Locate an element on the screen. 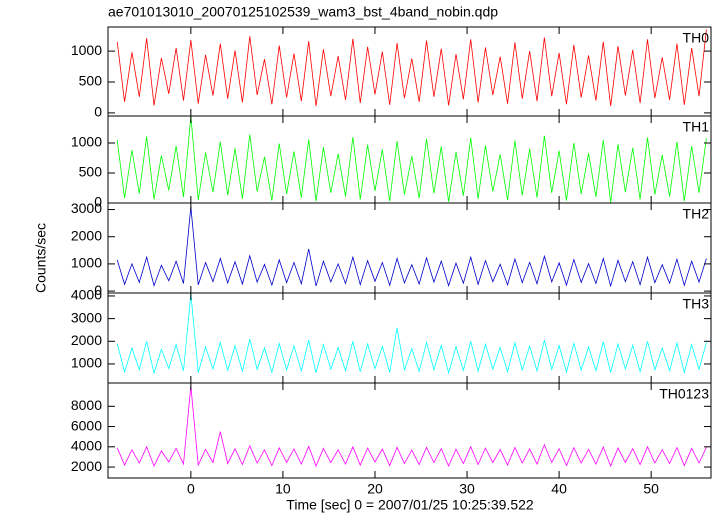  panel-label: TH0 is located at coordinates (696, 38).